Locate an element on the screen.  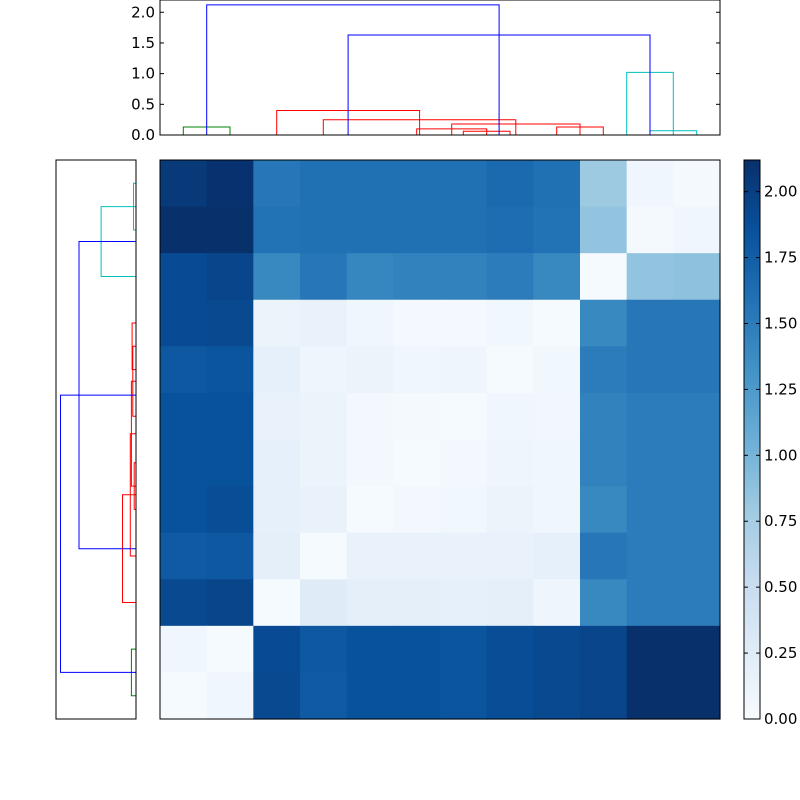
top-dendrogram-y-tick-label: 0.5 is located at coordinates (143, 104).